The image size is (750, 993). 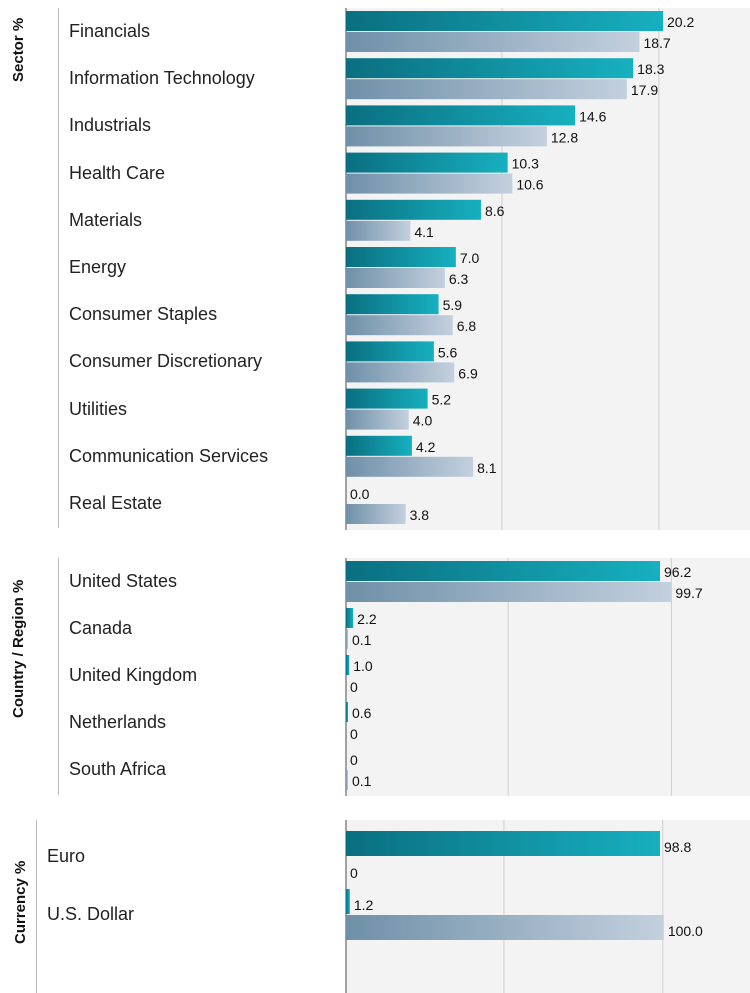 What do you see at coordinates (426, 447) in the screenshot?
I see `data-label: 4.2` at bounding box center [426, 447].